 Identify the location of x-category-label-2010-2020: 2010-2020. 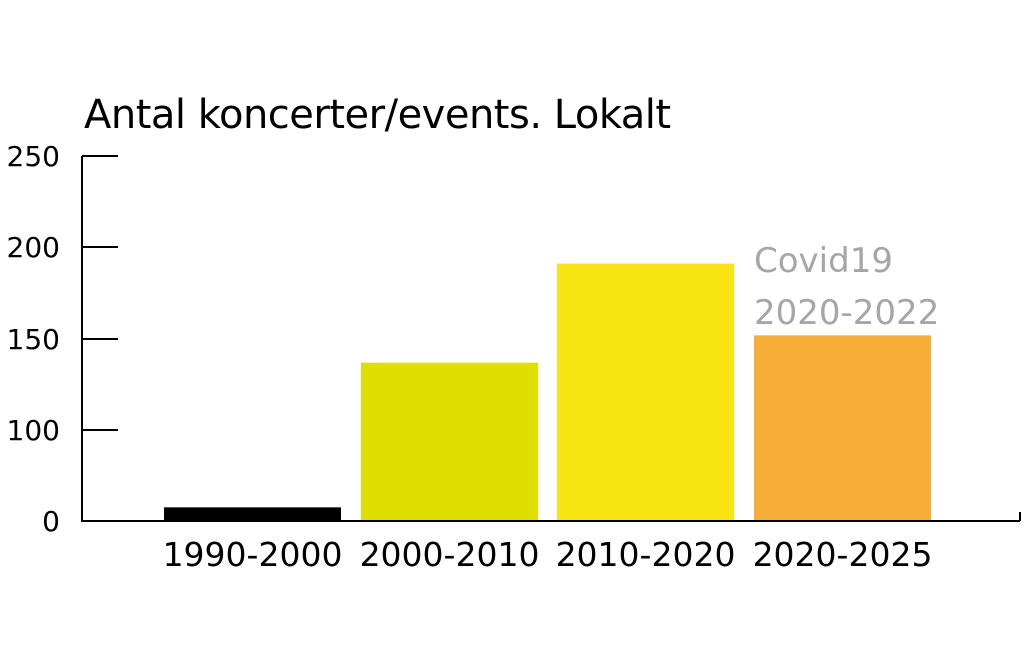
(646, 554).